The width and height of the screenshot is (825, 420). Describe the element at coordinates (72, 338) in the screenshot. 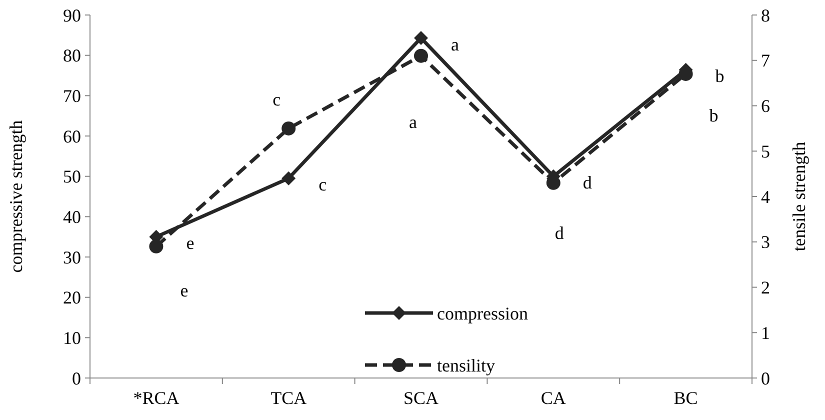

I see `y-tick-label: 10` at that location.